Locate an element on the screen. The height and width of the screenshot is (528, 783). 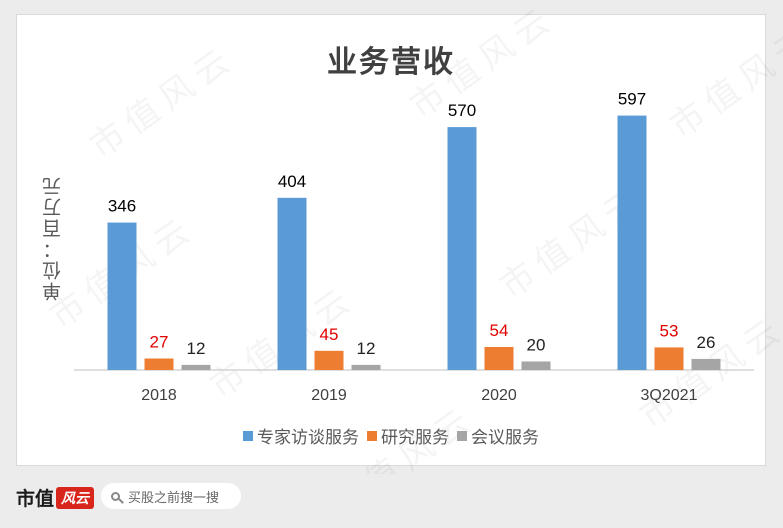
x-tick-label: 2020 is located at coordinates (499, 395).